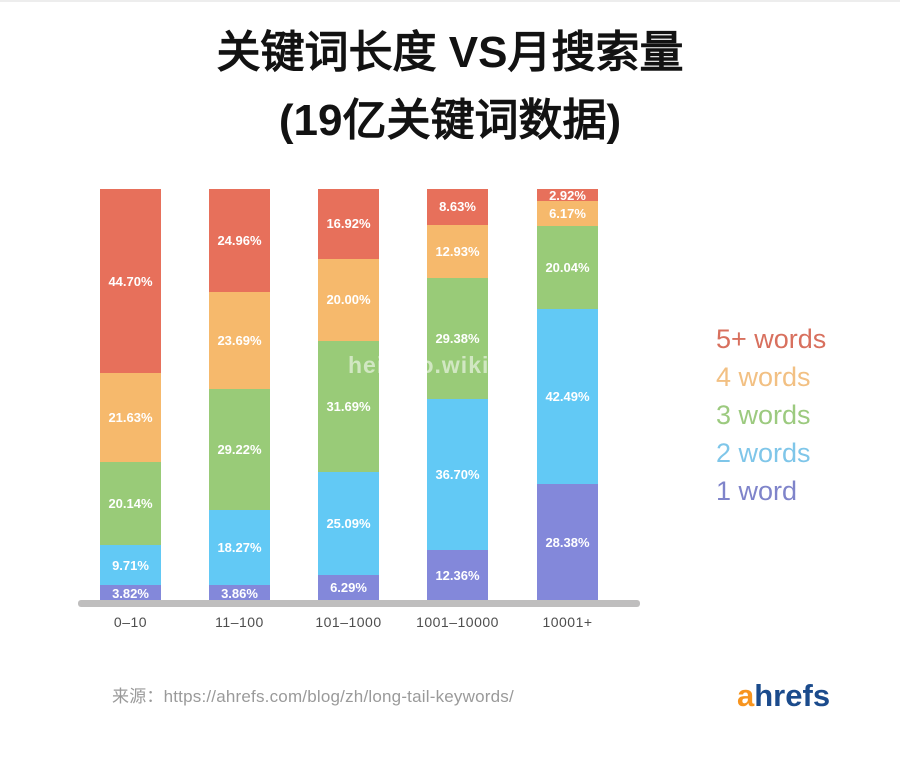  I want to click on bar-segment: 28.38%, so click(567, 542).